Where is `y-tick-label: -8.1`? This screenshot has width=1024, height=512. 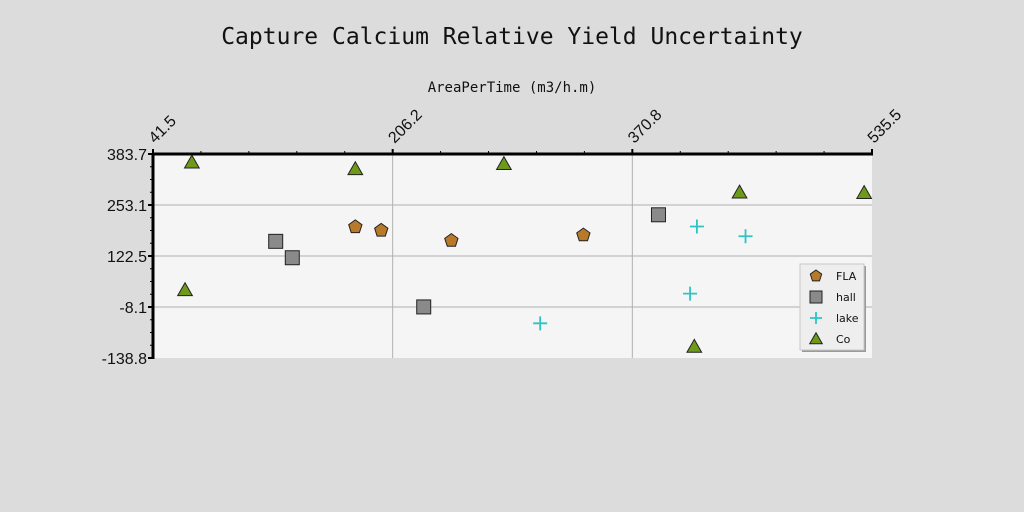 y-tick-label: -8.1 is located at coordinates (133, 308).